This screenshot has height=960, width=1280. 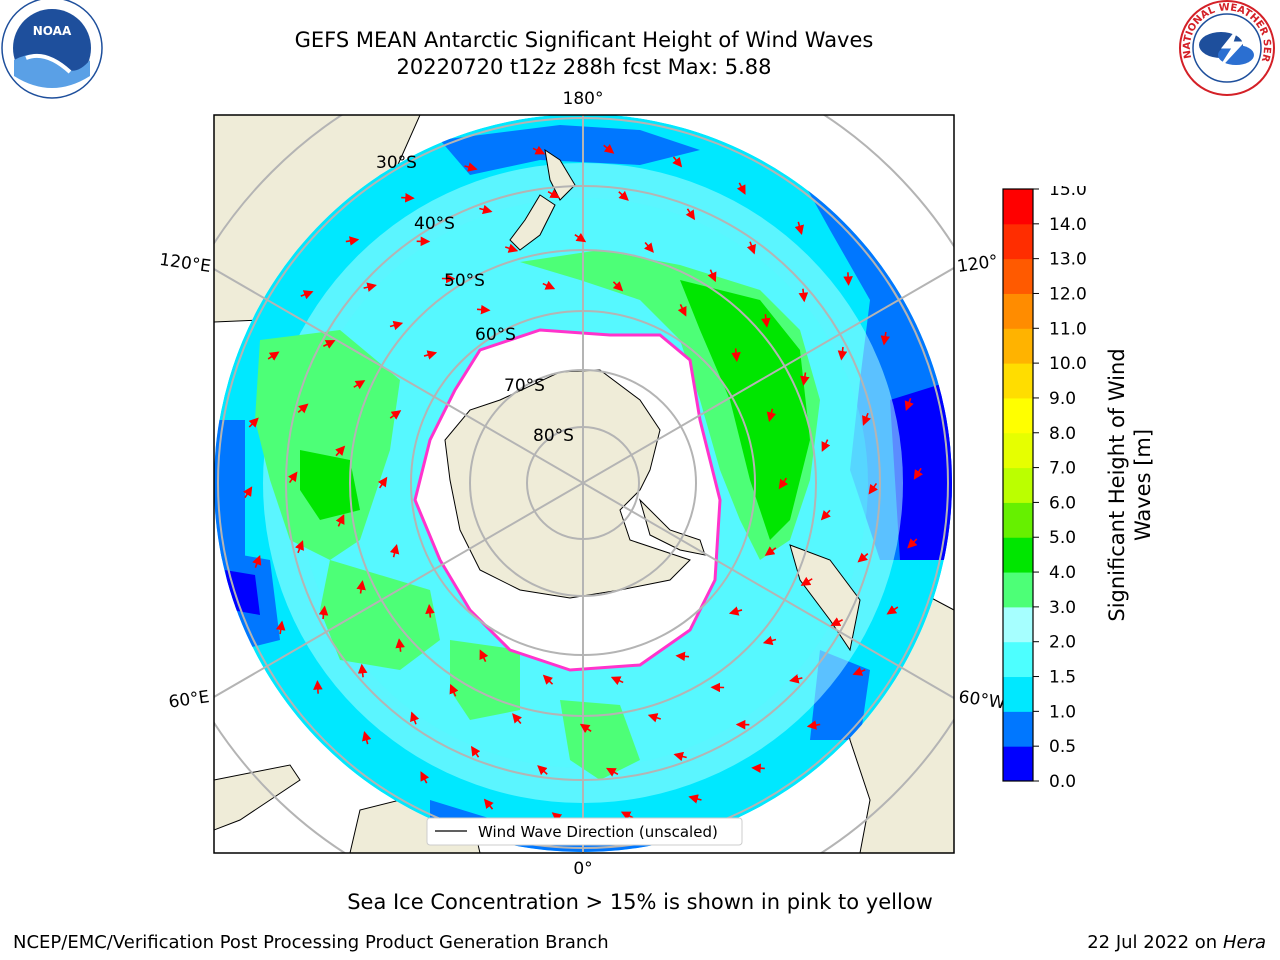 I want to click on lon-label-120w: 120°, so click(x=977, y=264).